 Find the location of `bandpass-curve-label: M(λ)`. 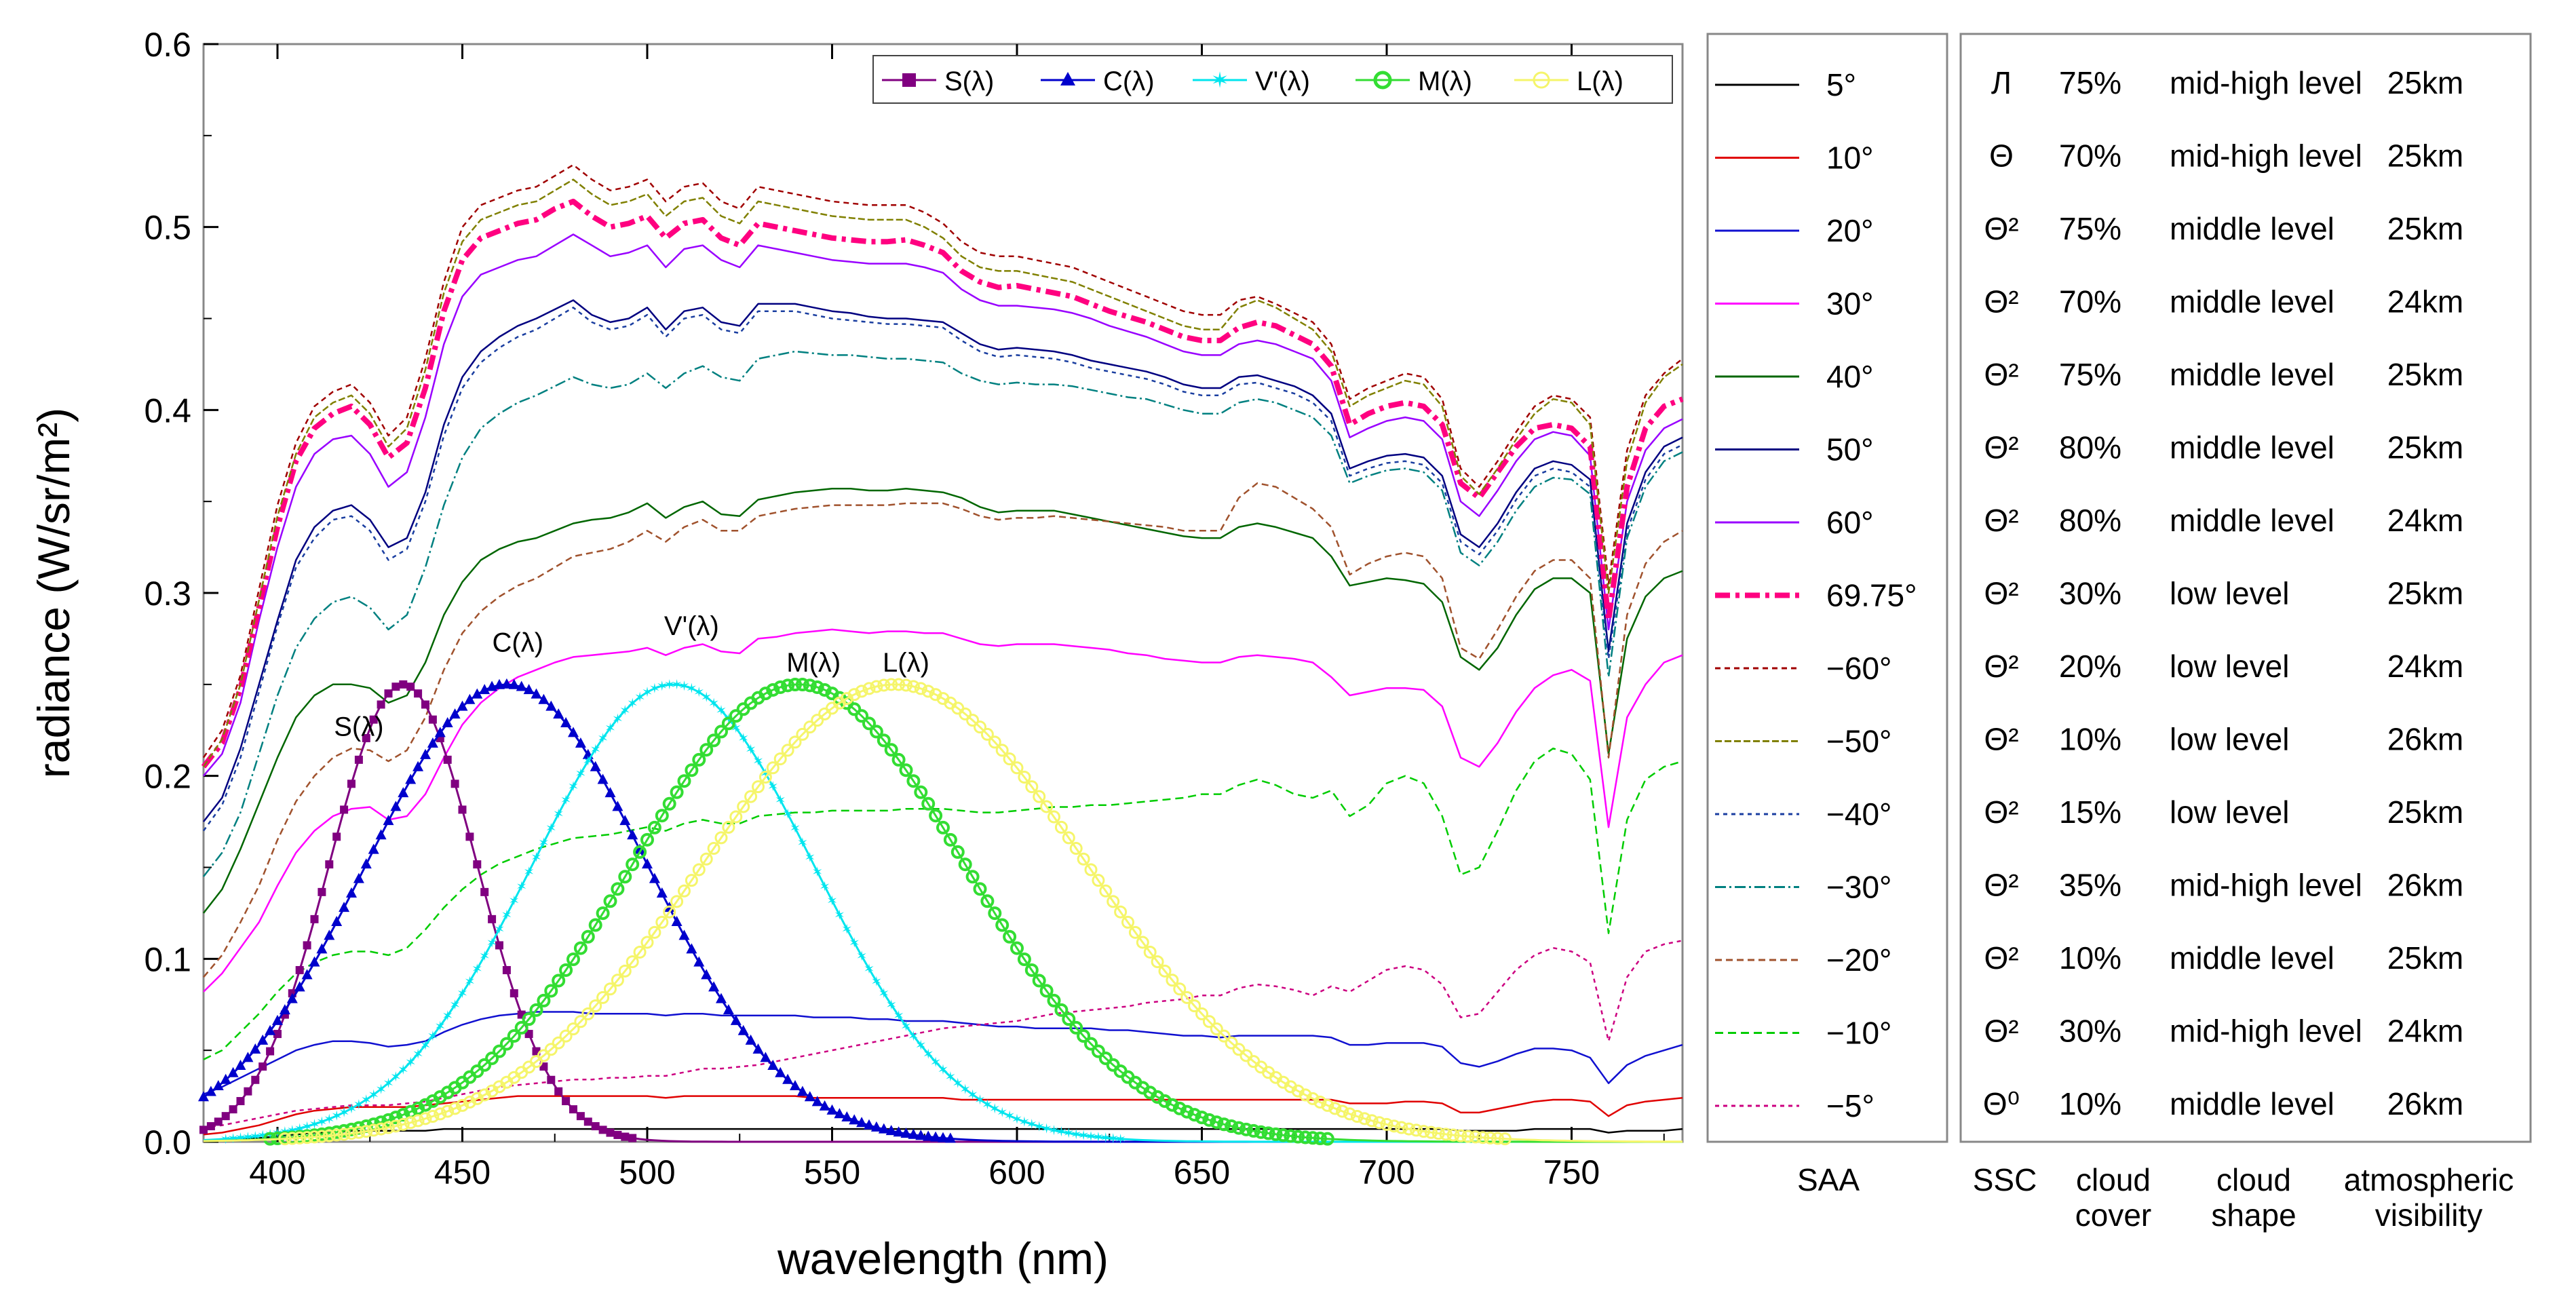

bandpass-curve-label: M(λ) is located at coordinates (813, 663).